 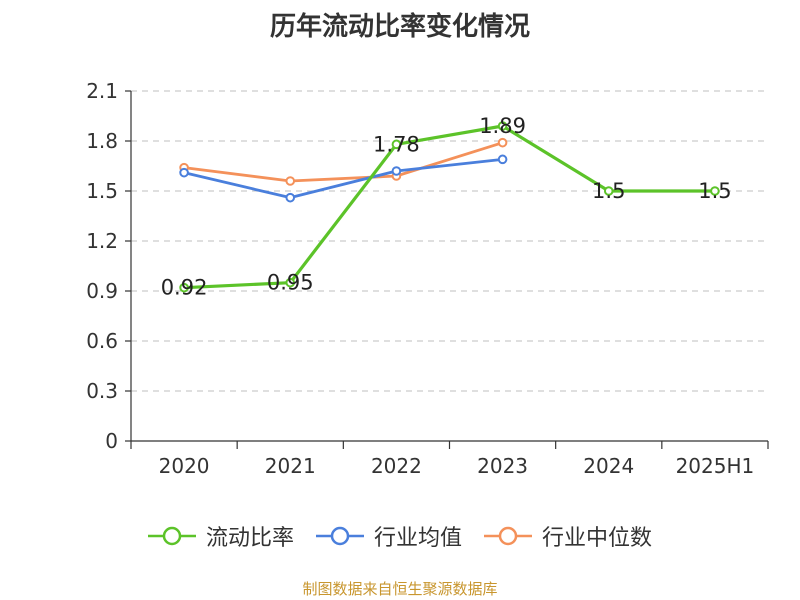 I want to click on x-tick-label: 2023, so click(x=502, y=466).